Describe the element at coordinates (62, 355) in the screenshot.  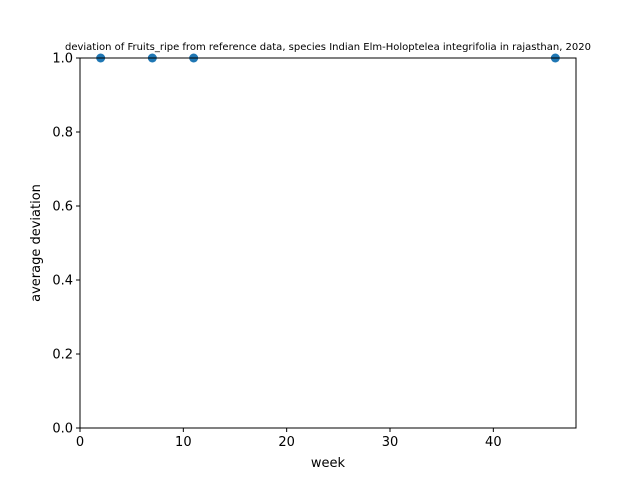
I see `y-tick-label: 0.2` at that location.